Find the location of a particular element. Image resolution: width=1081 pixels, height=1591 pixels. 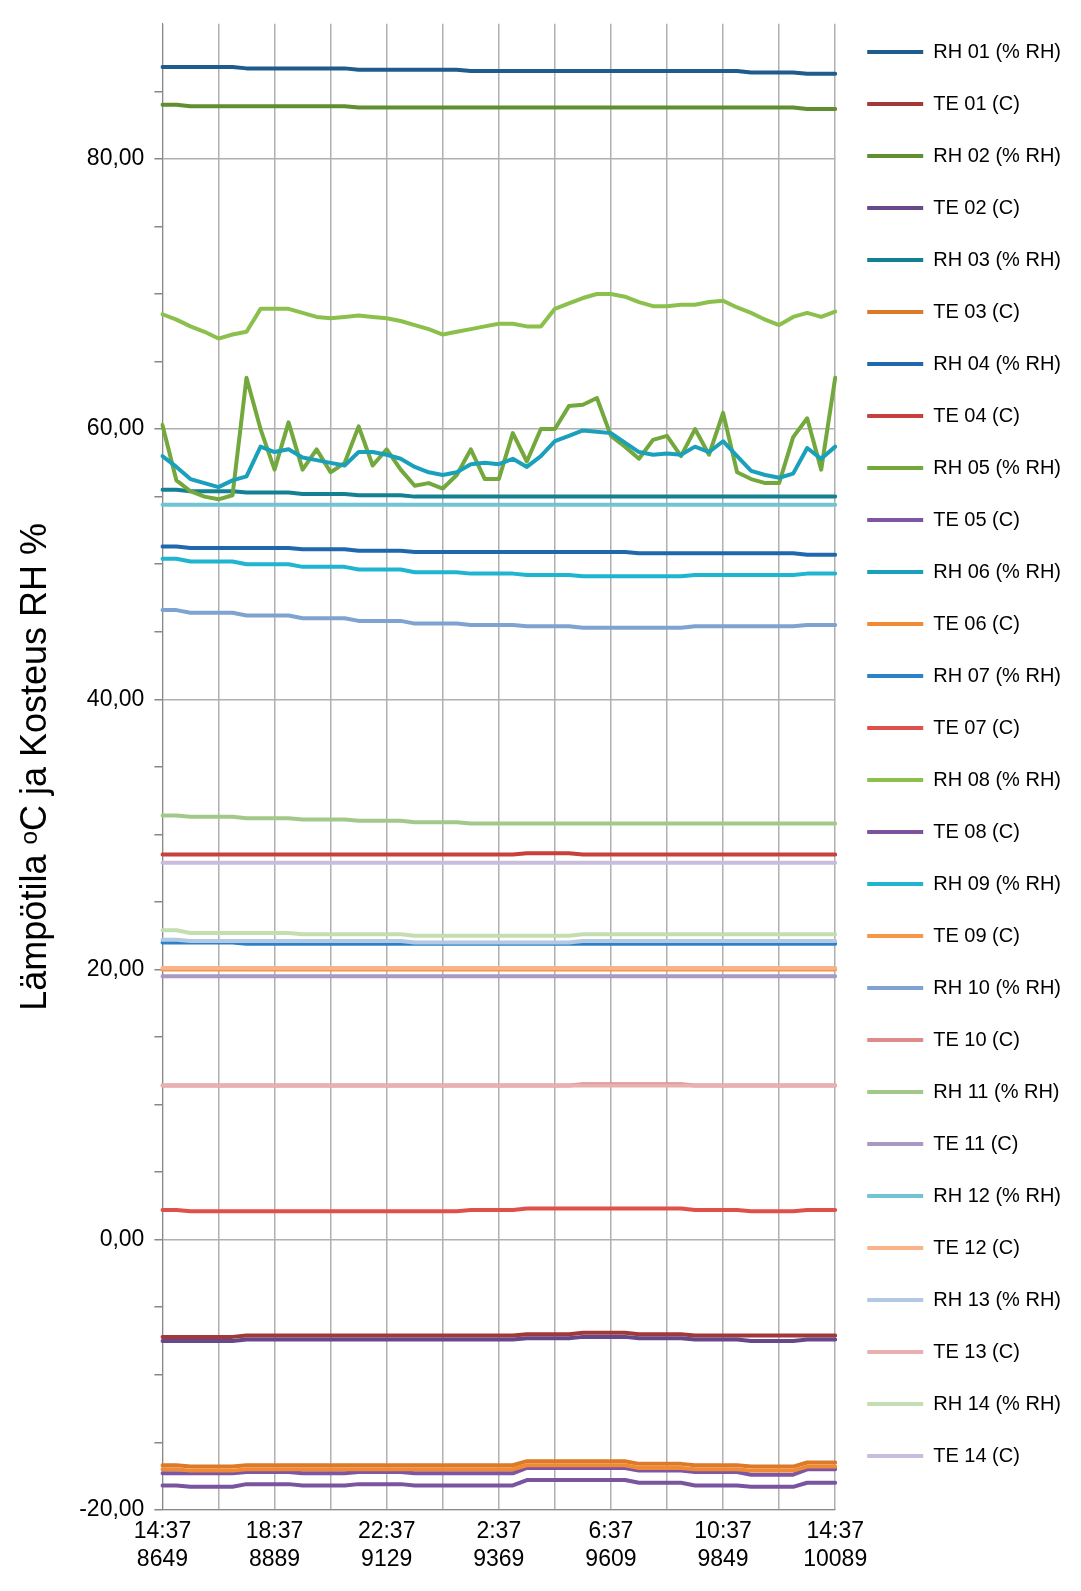

legend-label: TE 06 (C) is located at coordinates (976, 622).